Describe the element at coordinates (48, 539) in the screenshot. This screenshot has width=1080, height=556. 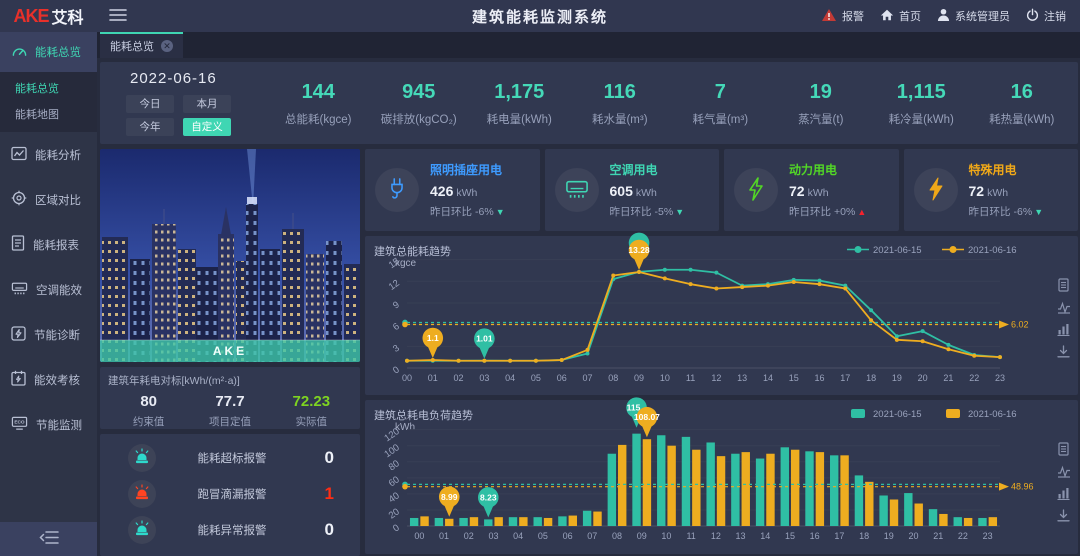
I see `sidebar-collapse-button` at that location.